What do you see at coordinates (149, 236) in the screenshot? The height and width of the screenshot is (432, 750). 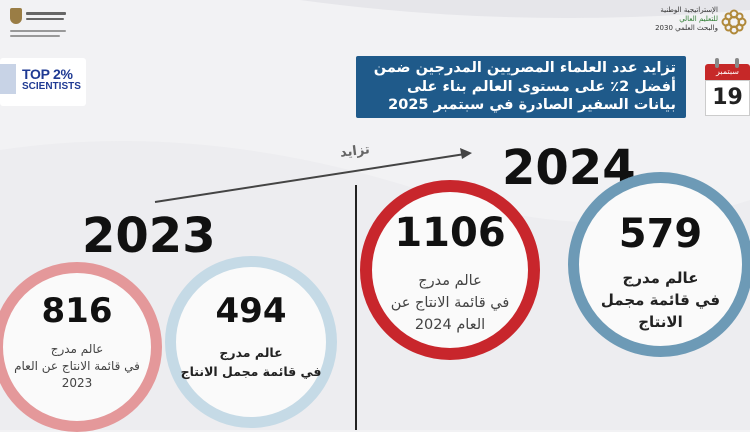 I see `year-2023-heading: 2023` at bounding box center [149, 236].